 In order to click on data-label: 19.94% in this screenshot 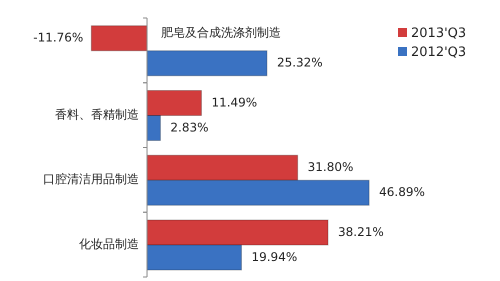, I will do `click(274, 257)`.